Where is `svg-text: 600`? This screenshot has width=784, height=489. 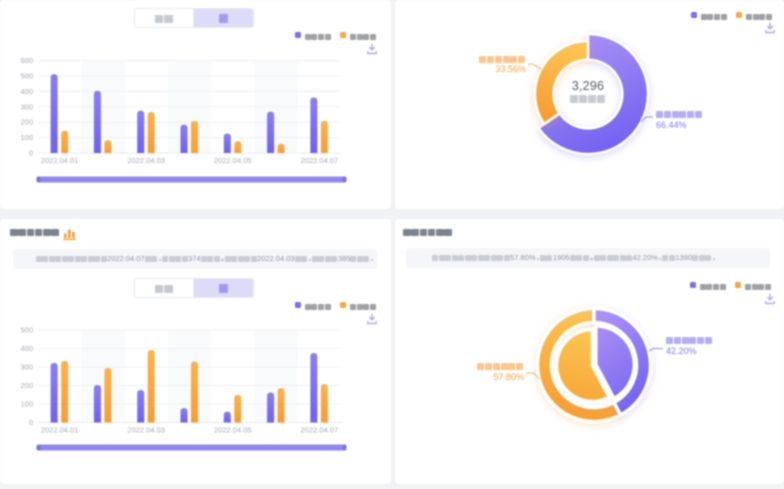 svg-text: 600 is located at coordinates (26, 60).